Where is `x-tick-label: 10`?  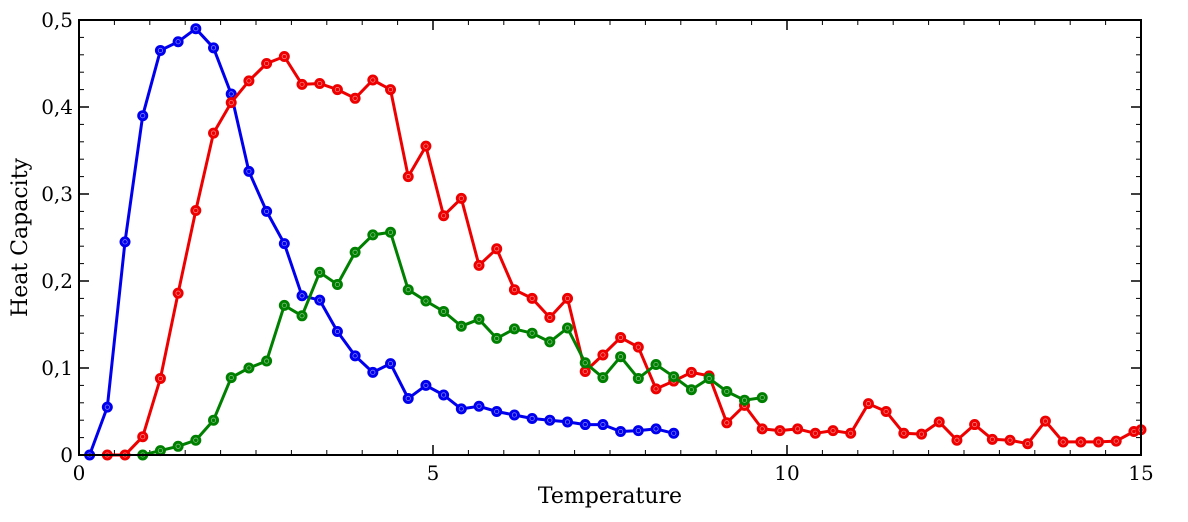
x-tick-label: 10 is located at coordinates (786, 473).